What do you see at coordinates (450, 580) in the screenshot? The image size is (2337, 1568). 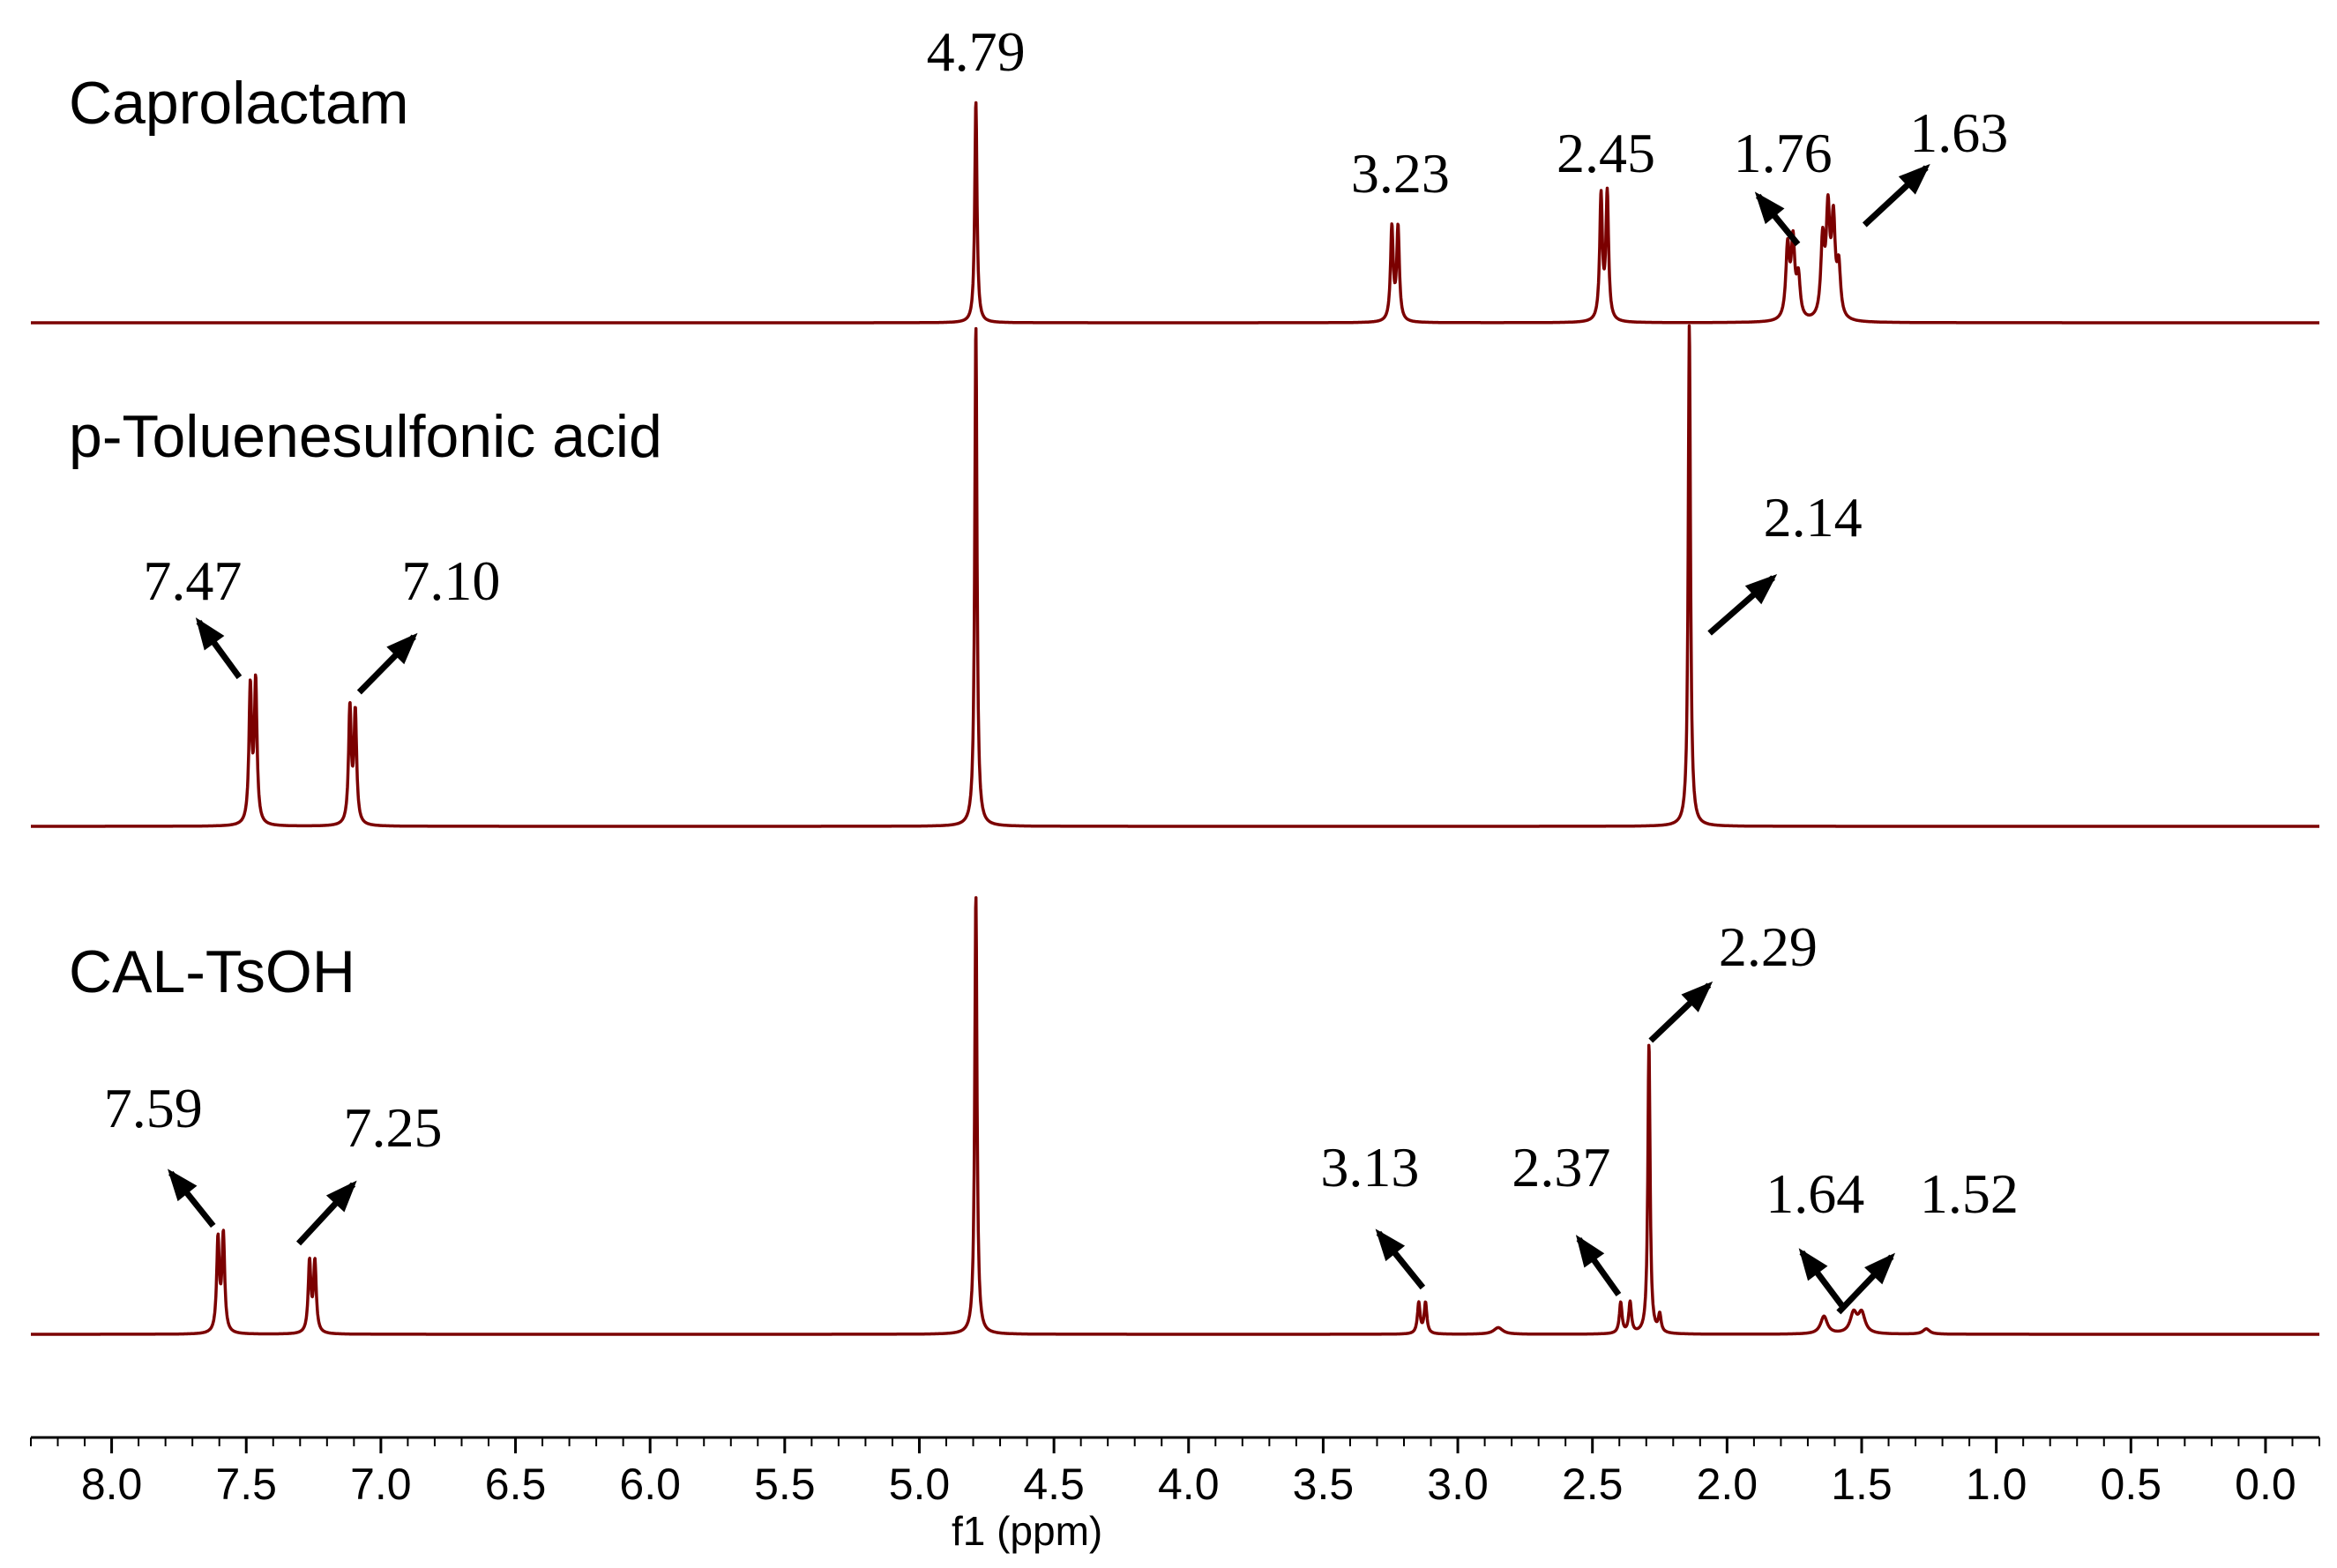 I see `peak-label: 7.10` at bounding box center [450, 580].